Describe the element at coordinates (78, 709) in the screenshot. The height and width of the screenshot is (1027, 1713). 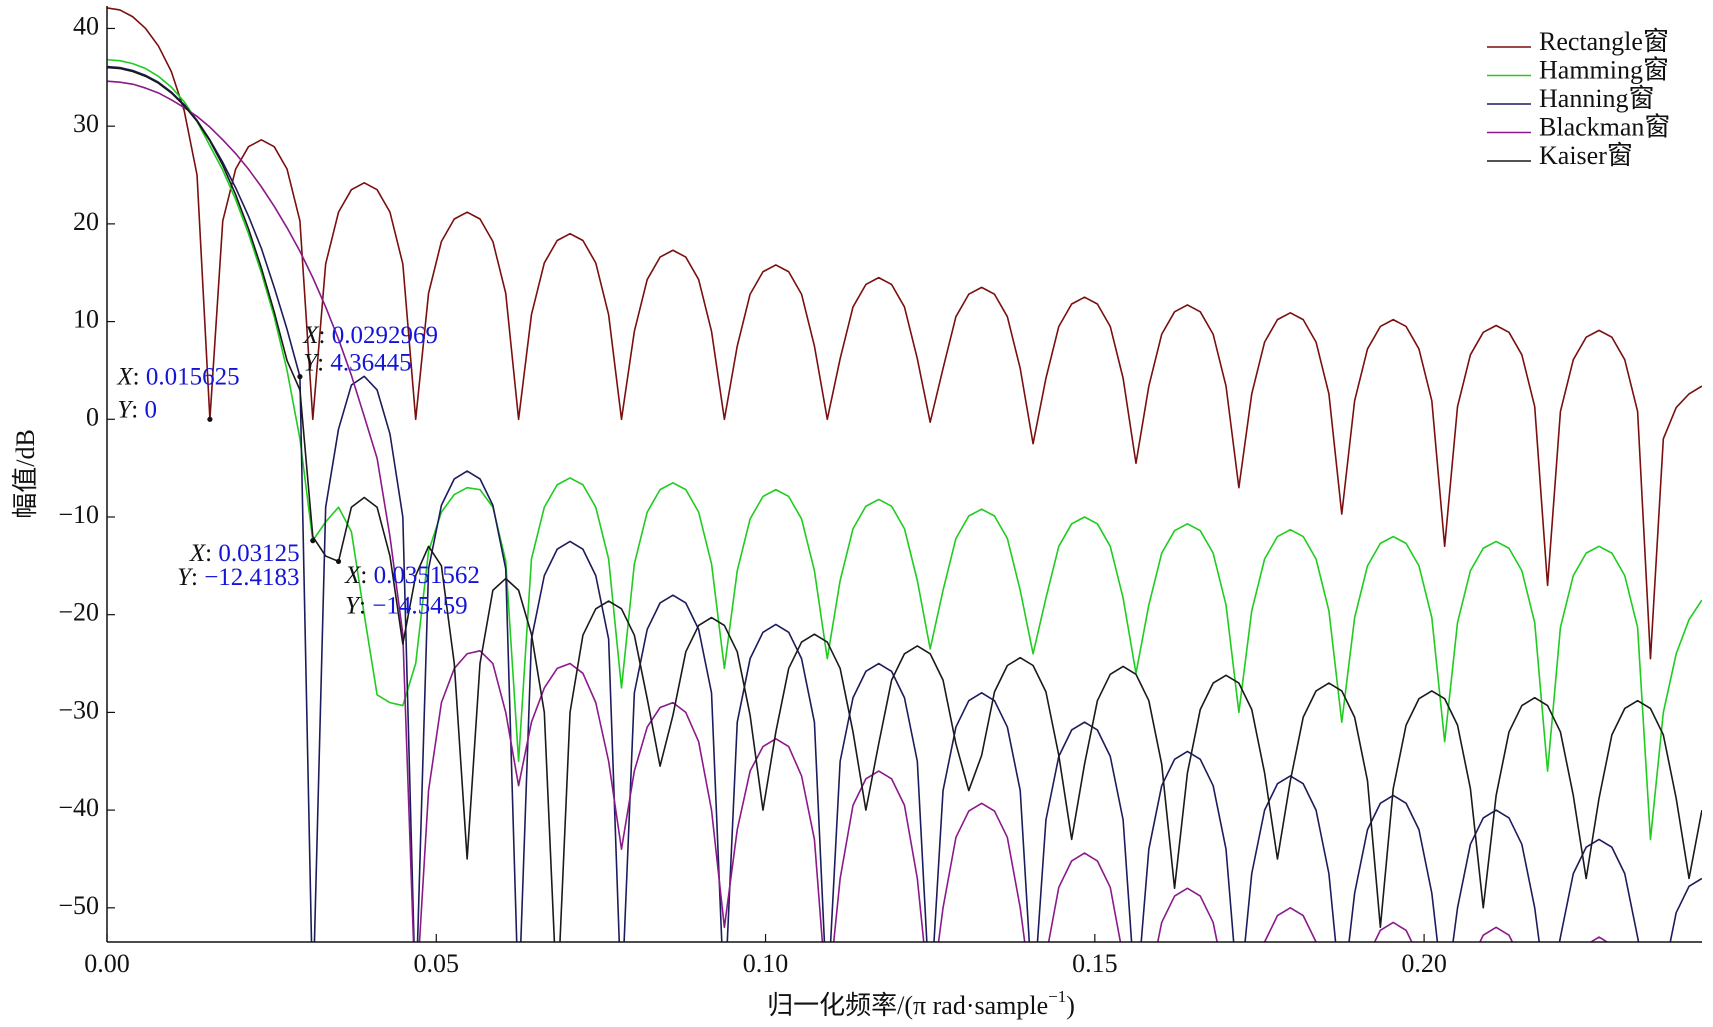
I see `y-tick-label: −30` at that location.